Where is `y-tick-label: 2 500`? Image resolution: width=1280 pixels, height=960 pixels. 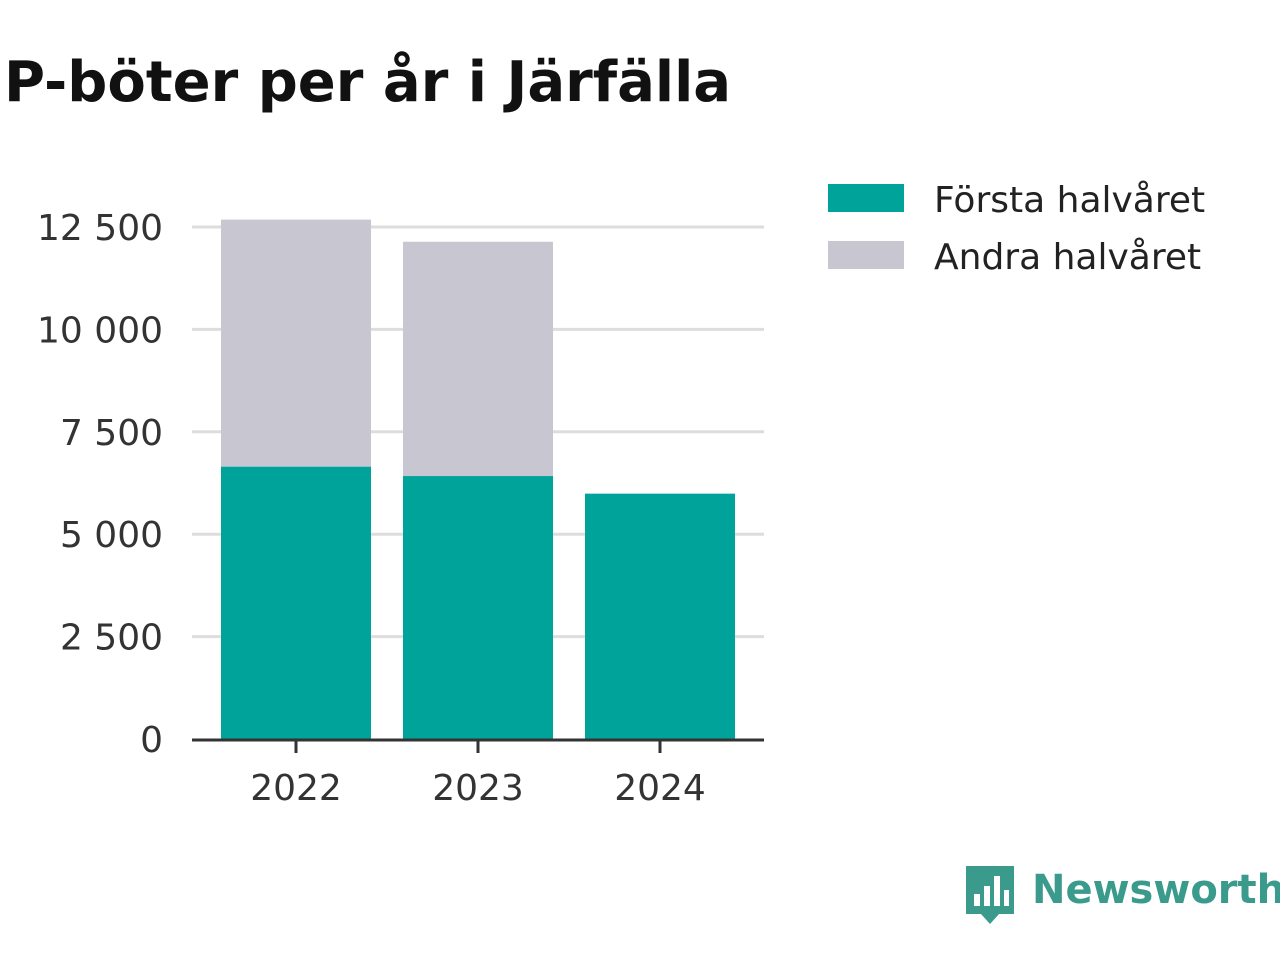 y-tick-label: 2 500 is located at coordinates (111, 638).